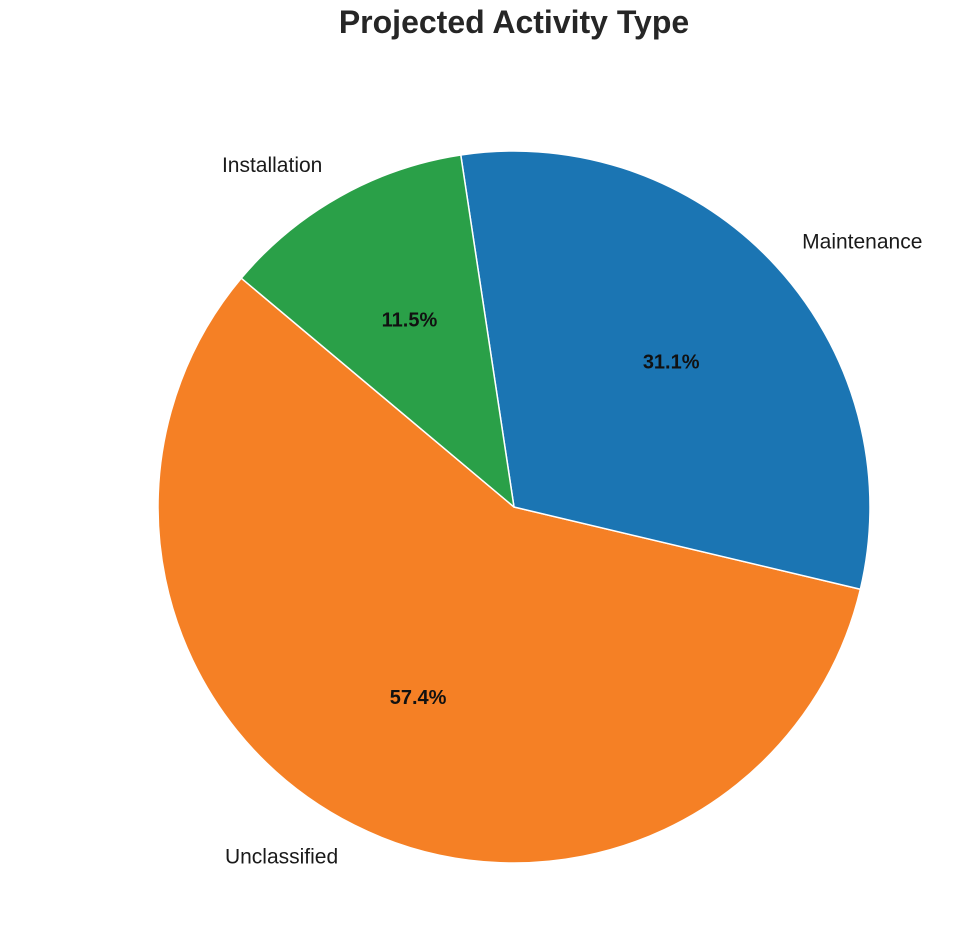 This screenshot has width=969, height=952. Describe the element at coordinates (272, 165) in the screenshot. I see `slice-label-installation: Installation` at that location.